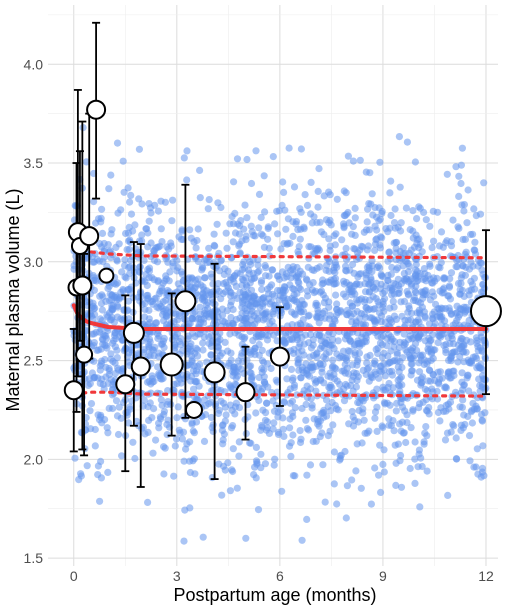 This screenshot has width=505, height=609. What do you see at coordinates (34, 311) in the screenshot?
I see `y-tick-labels: 1.5 2.0 2.5 3.0 3.5 4.0` at bounding box center [34, 311].